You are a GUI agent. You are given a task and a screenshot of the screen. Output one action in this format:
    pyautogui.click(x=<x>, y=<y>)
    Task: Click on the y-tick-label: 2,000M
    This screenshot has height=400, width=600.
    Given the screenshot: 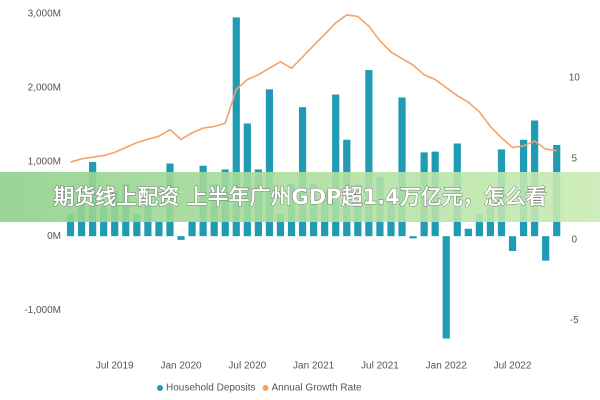 What is the action you would take?
    pyautogui.click(x=44, y=88)
    